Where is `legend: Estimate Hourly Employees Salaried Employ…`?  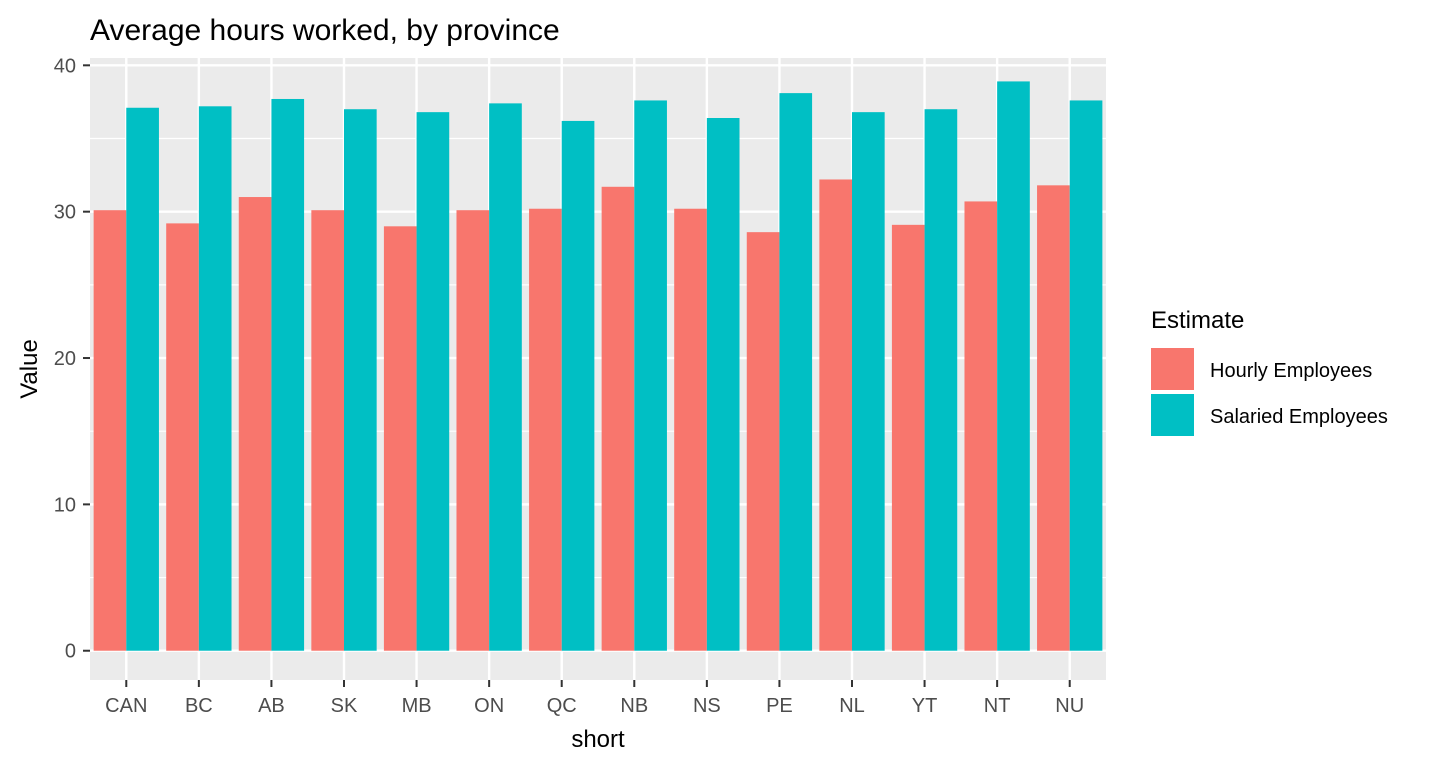 legend: Estimate Hourly Employees Salaried Employ… is located at coordinates (1269, 371).